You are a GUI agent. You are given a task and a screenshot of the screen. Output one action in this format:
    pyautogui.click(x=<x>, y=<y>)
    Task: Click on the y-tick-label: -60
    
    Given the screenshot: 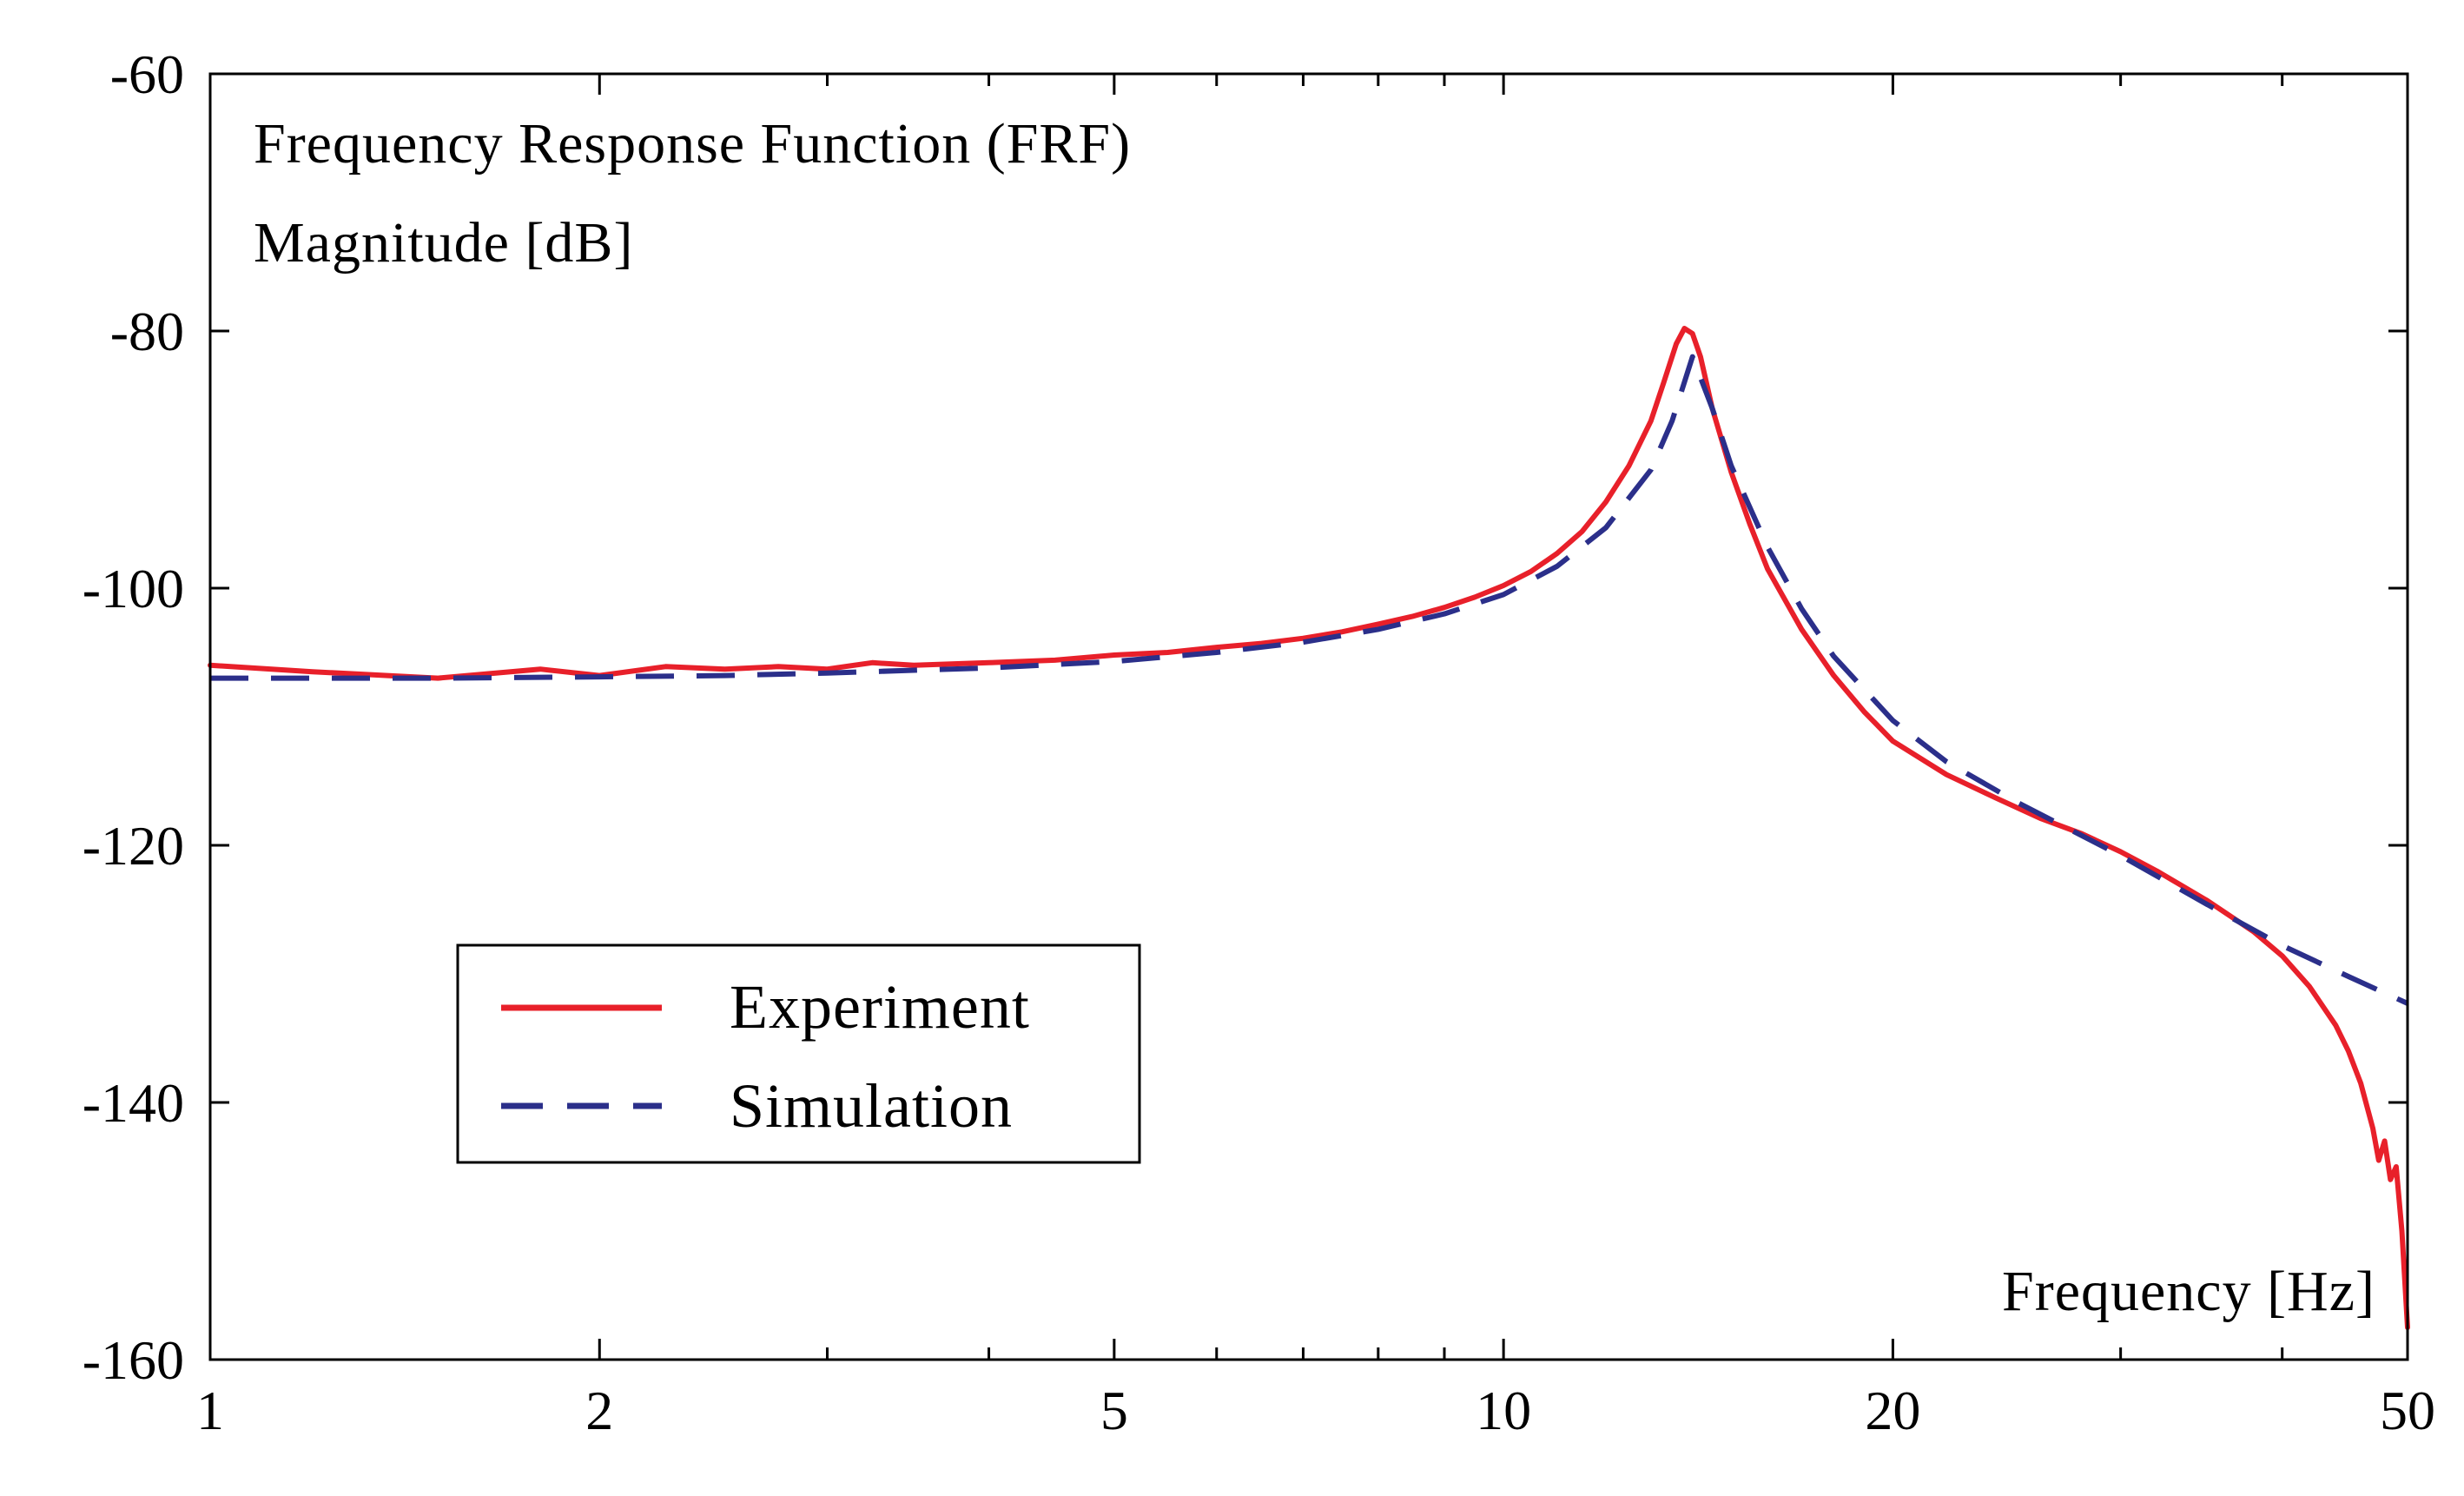 What is the action you would take?
    pyautogui.click(x=147, y=74)
    